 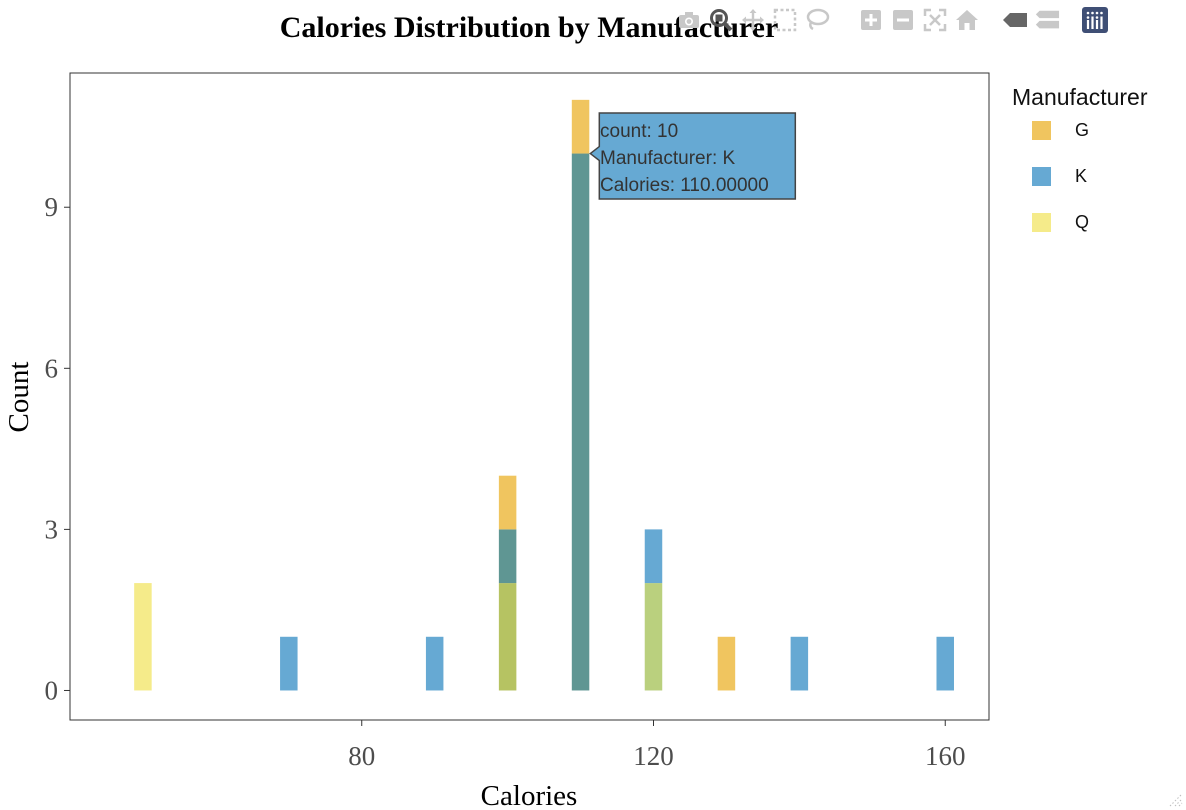 What do you see at coordinates (52, 207) in the screenshot?
I see `y-tick-label-9: 9` at bounding box center [52, 207].